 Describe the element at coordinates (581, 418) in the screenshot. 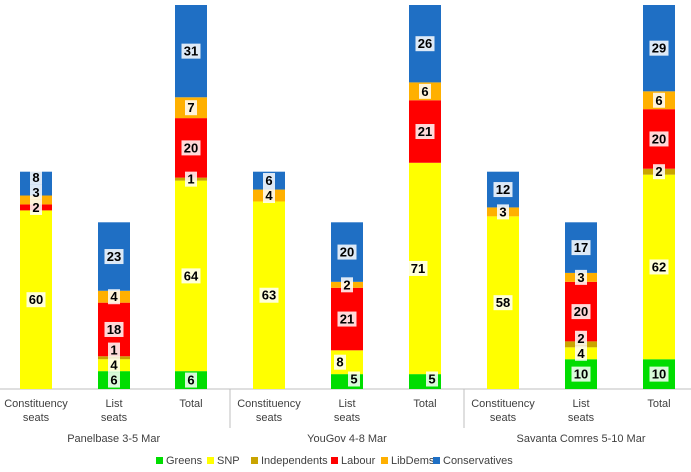

I see `tick-label-savanta-comres-5-10-mar-list-seats-2: seats` at that location.